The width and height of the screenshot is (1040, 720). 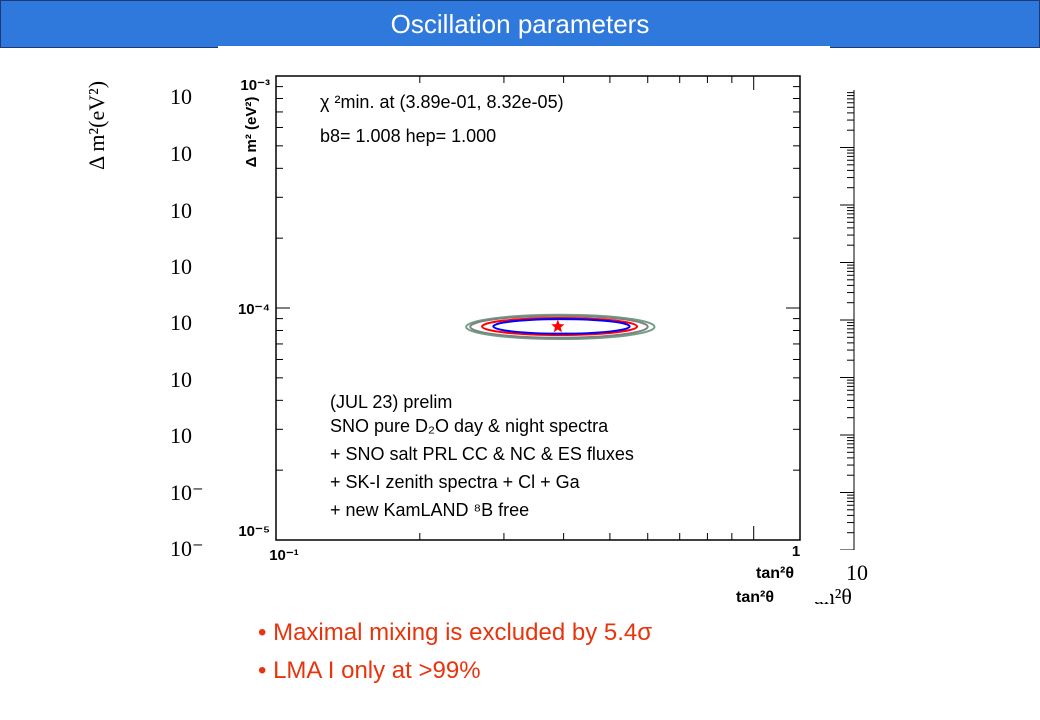 What do you see at coordinates (524, 48) in the screenshot?
I see `title-underline` at bounding box center [524, 48].